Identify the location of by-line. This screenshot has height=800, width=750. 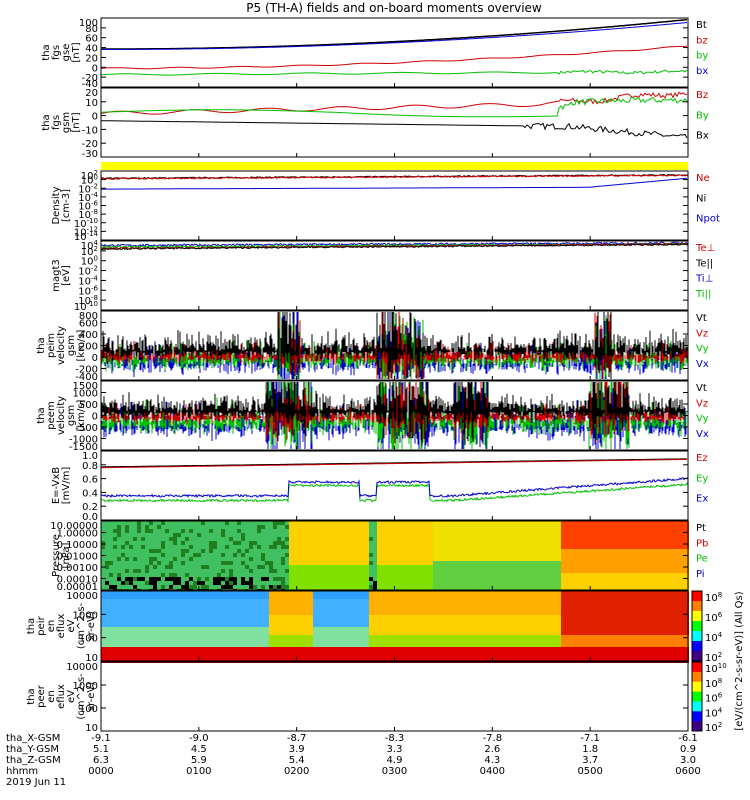
(394, 72).